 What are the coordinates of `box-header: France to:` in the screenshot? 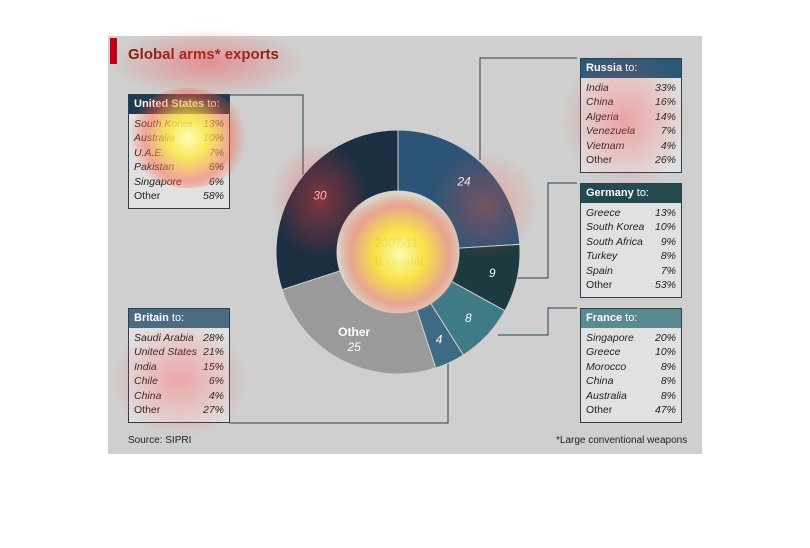 It's located at (631, 318).